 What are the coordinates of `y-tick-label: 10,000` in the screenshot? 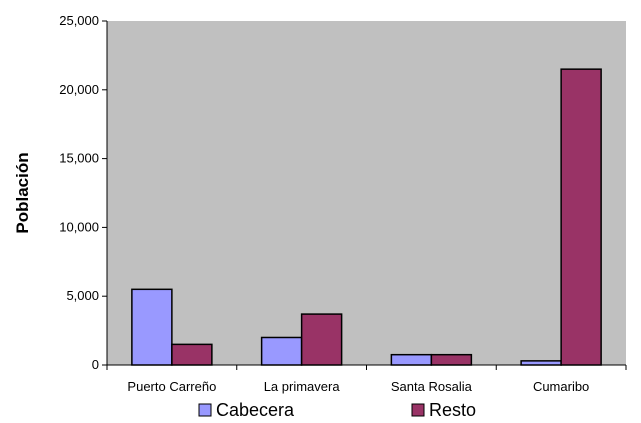 It's located at (79, 226).